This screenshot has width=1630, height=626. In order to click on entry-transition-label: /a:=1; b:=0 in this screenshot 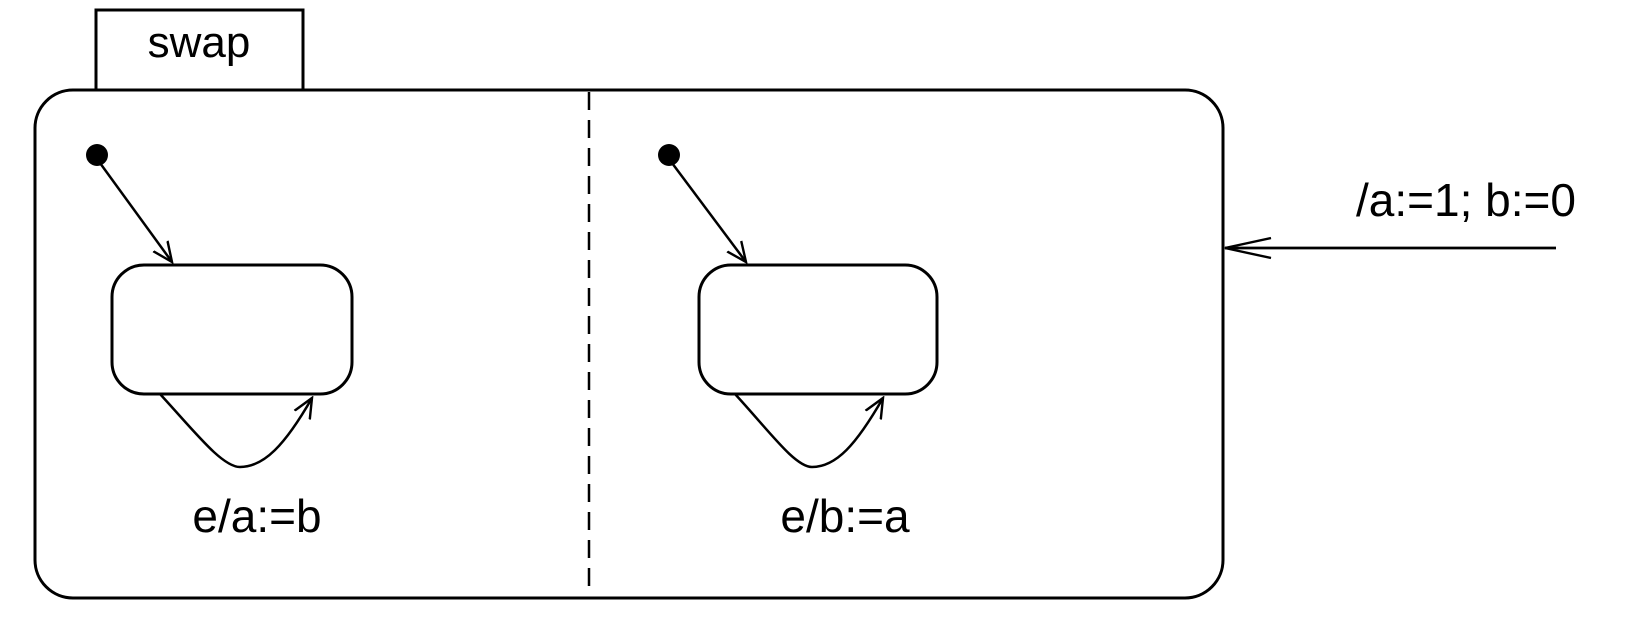, I will do `click(1466, 200)`.